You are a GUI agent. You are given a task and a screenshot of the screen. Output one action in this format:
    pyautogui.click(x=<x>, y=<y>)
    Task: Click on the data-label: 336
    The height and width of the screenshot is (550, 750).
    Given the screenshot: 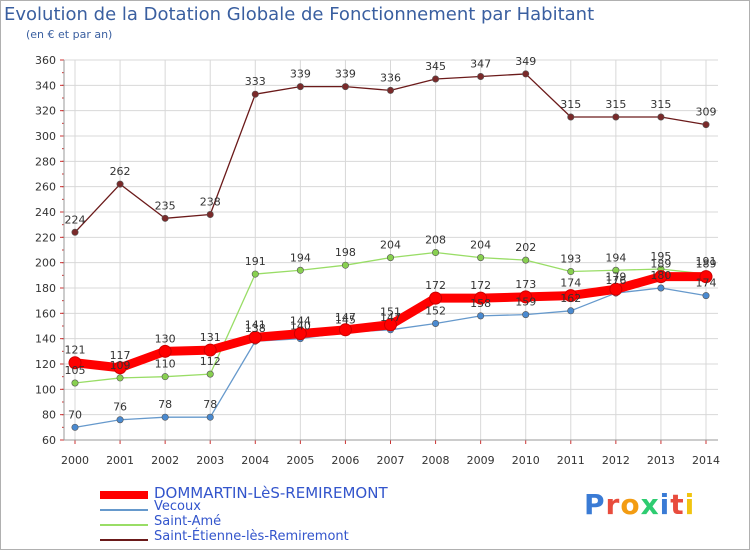 What is the action you would take?
    pyautogui.click(x=390, y=77)
    